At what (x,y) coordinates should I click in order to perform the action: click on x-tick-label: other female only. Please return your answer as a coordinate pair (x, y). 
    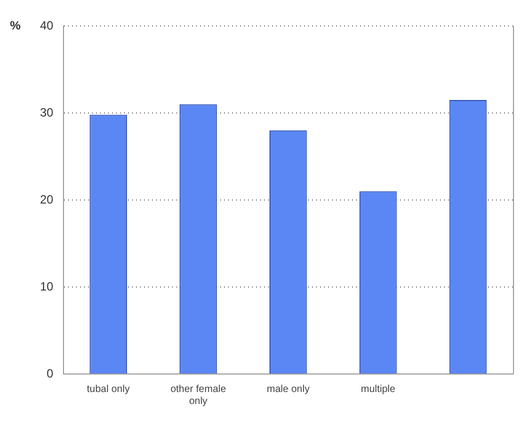
    Looking at the image, I should click on (198, 395).